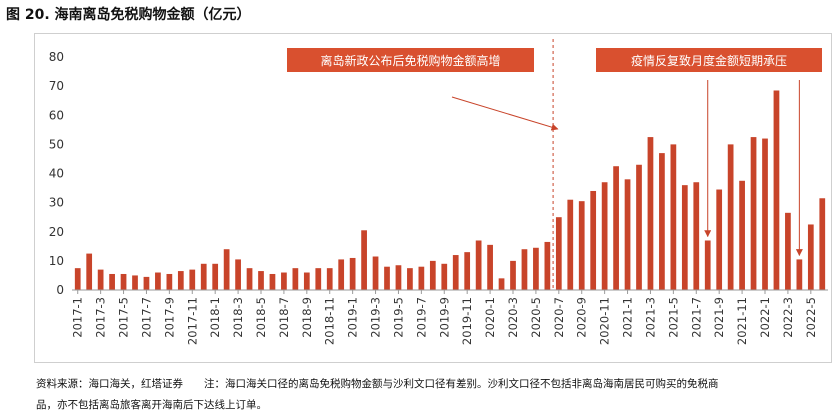 This screenshot has height=417, width=836. I want to click on annotation-text-covid: 疫情反复致月度金额短期承压, so click(709, 60).